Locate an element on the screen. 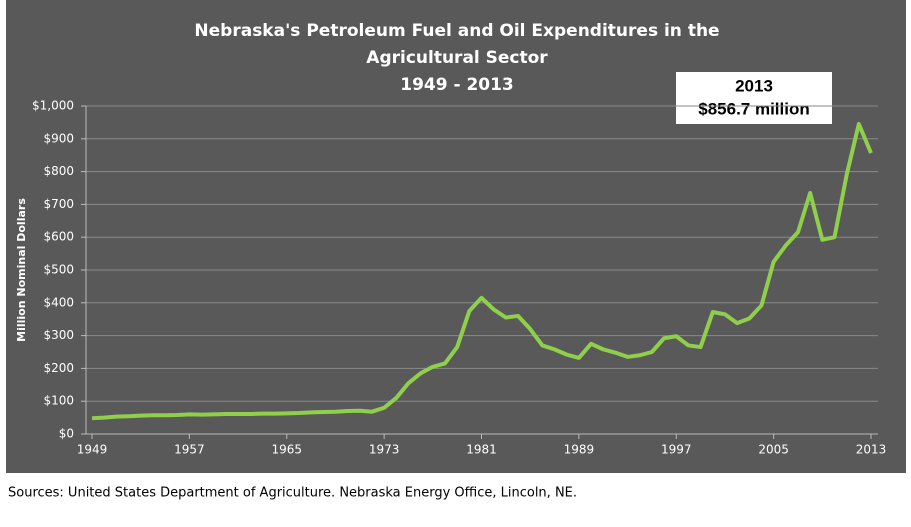  y-tick-label: $800 is located at coordinates (58, 171).